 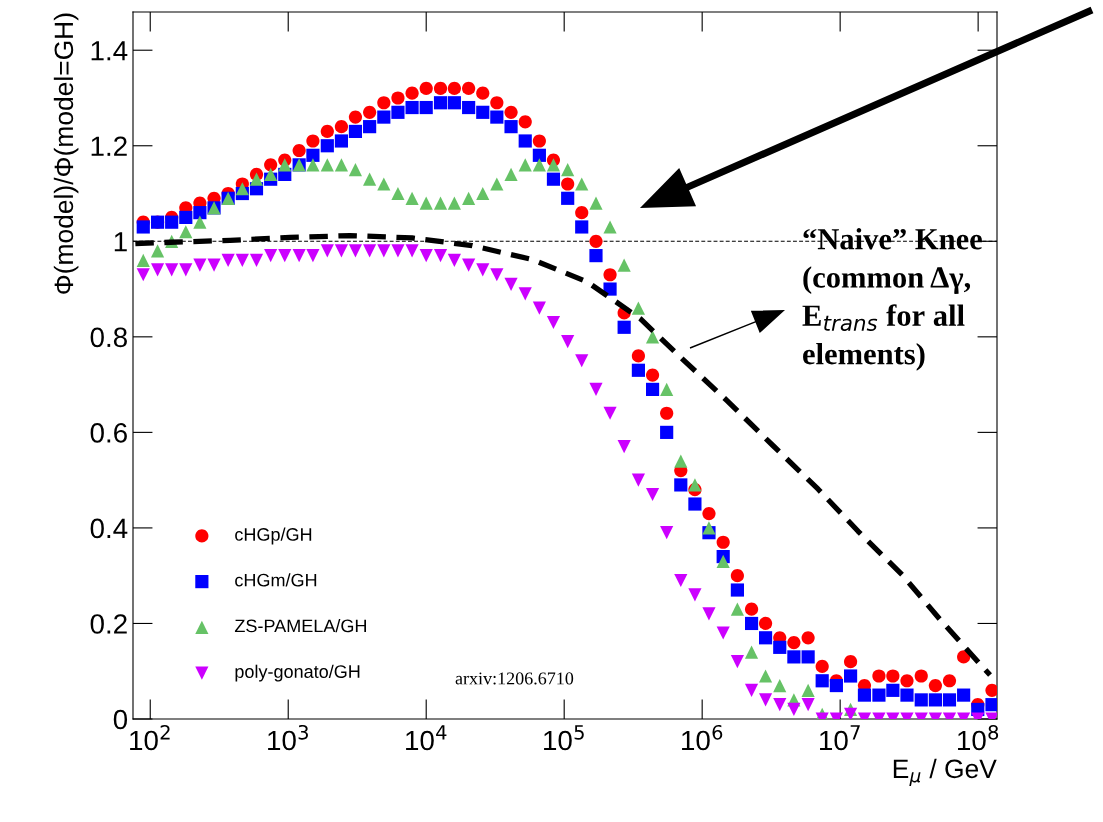 What do you see at coordinates (288, 737) in the screenshot?
I see `x-tick-label: 10$^{3}$` at bounding box center [288, 737].